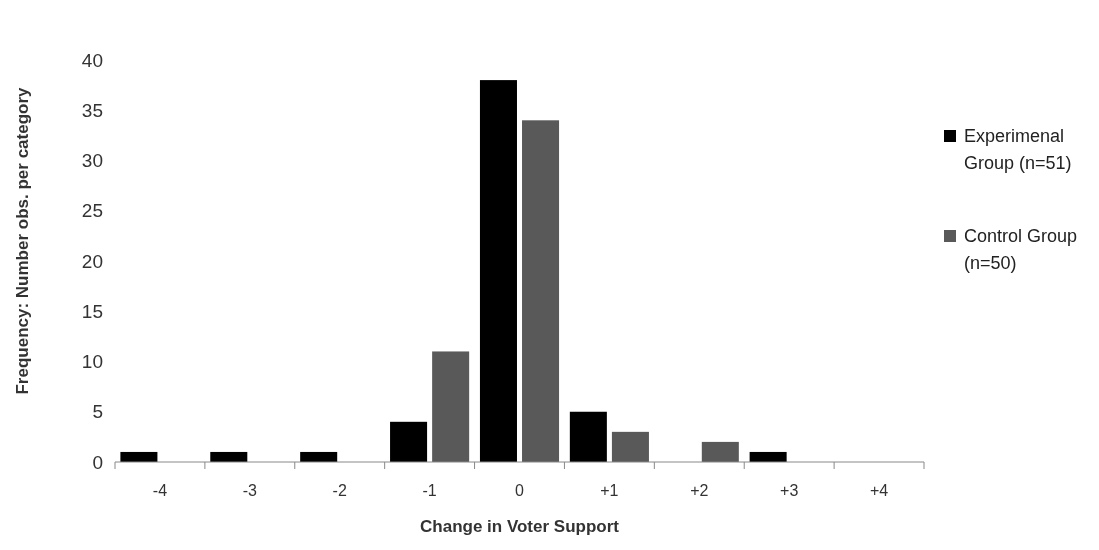 Image resolution: width=1099 pixels, height=550 pixels. Describe the element at coordinates (92, 261) in the screenshot. I see `y-tick-label: 20` at that location.